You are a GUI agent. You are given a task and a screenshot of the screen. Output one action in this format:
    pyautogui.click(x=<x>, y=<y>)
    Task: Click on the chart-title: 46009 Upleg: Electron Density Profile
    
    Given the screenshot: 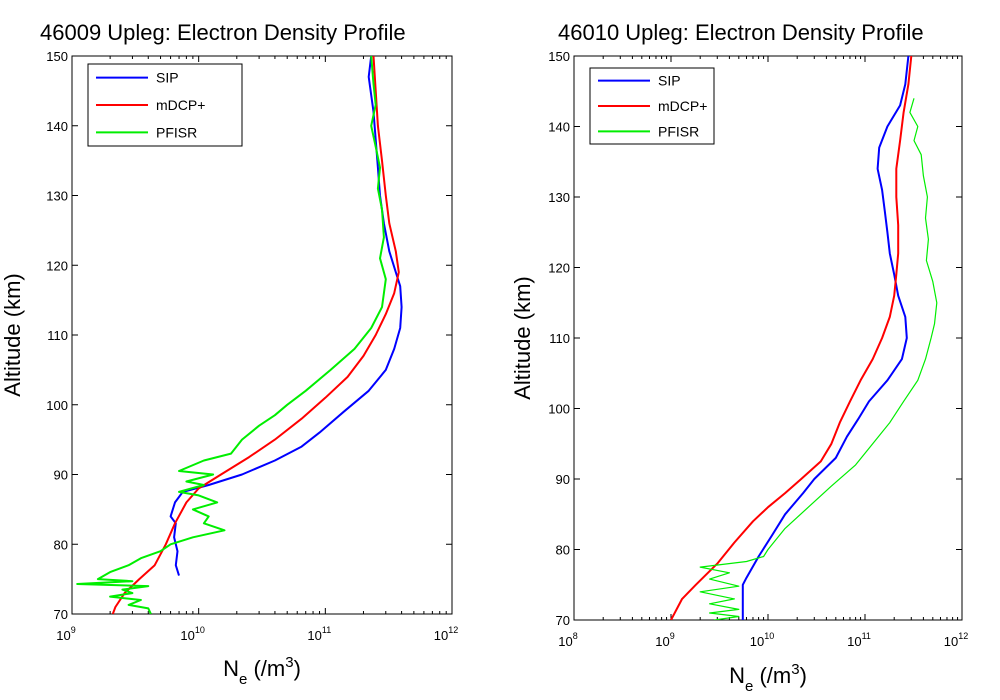 What is the action you would take?
    pyautogui.click(x=223, y=32)
    